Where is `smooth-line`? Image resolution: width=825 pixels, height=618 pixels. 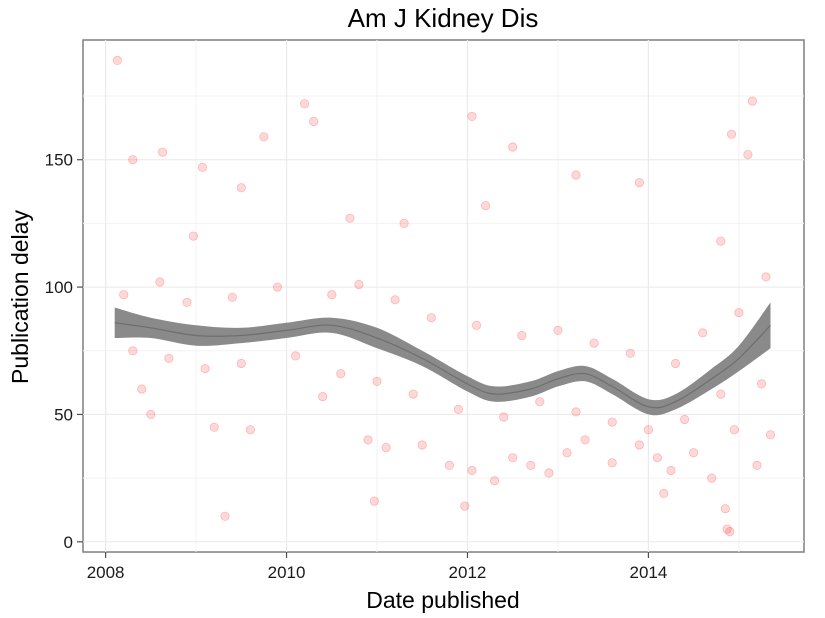
smooth-line is located at coordinates (442, 365).